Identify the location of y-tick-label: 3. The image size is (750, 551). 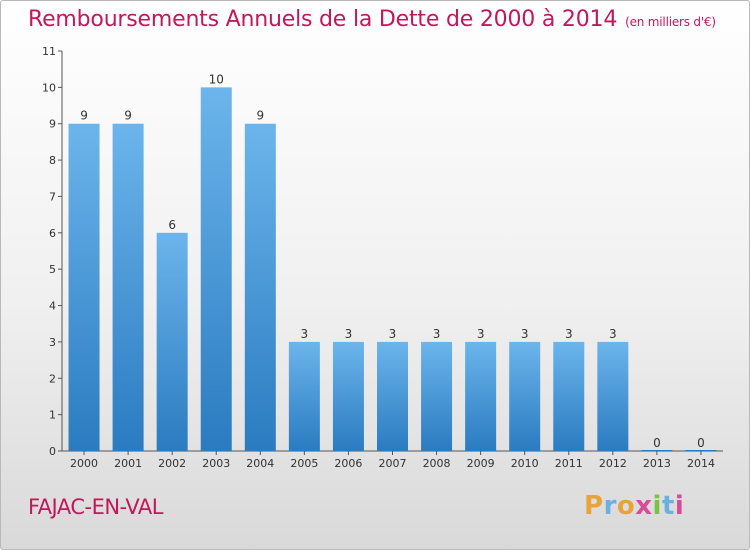
(52, 342).